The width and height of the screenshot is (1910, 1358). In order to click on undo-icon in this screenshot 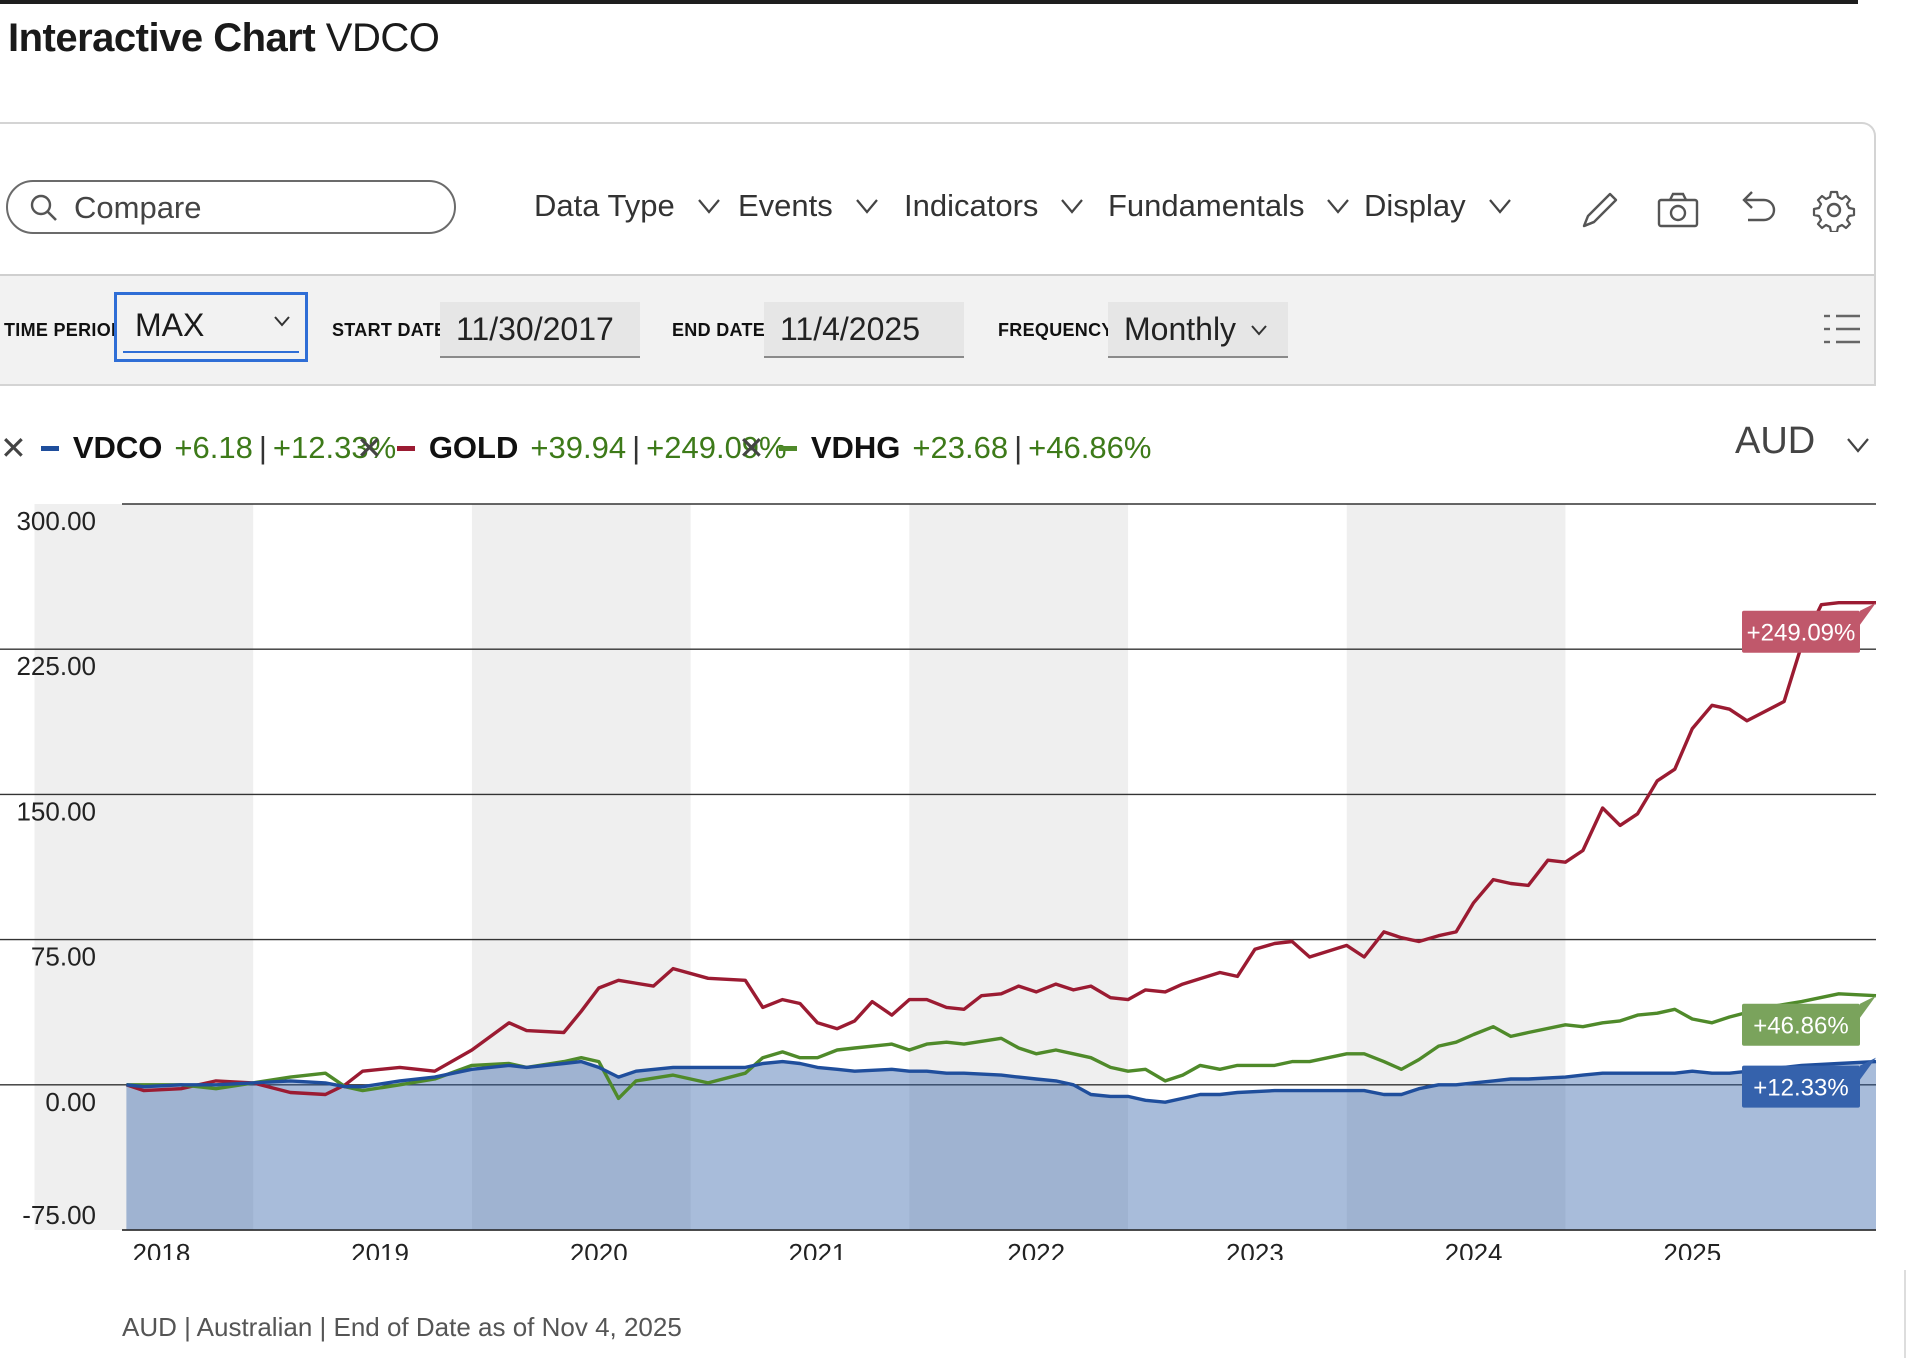, I will do `click(1756, 210)`.